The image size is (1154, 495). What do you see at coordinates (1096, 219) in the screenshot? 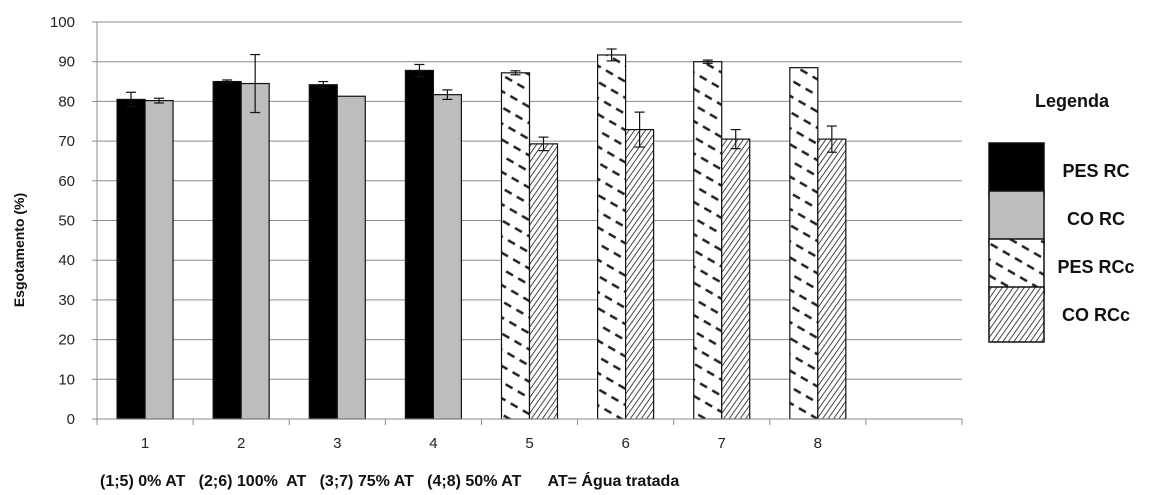
I see `legend-label: CO RC` at bounding box center [1096, 219].